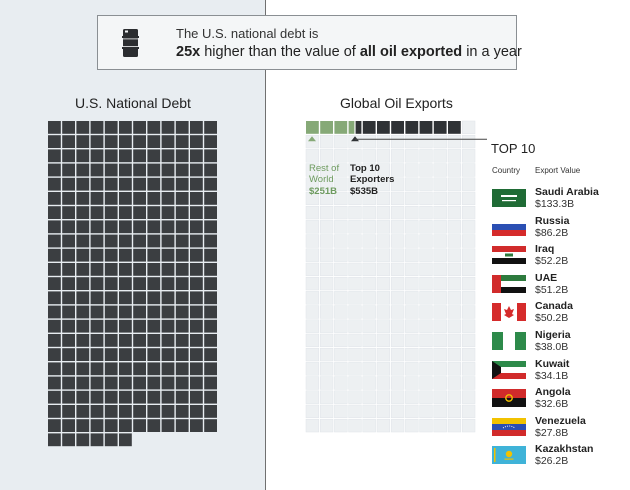 The height and width of the screenshot is (490, 630). What do you see at coordinates (364, 191) in the screenshot?
I see `top10-exporters-value: $535B` at bounding box center [364, 191].